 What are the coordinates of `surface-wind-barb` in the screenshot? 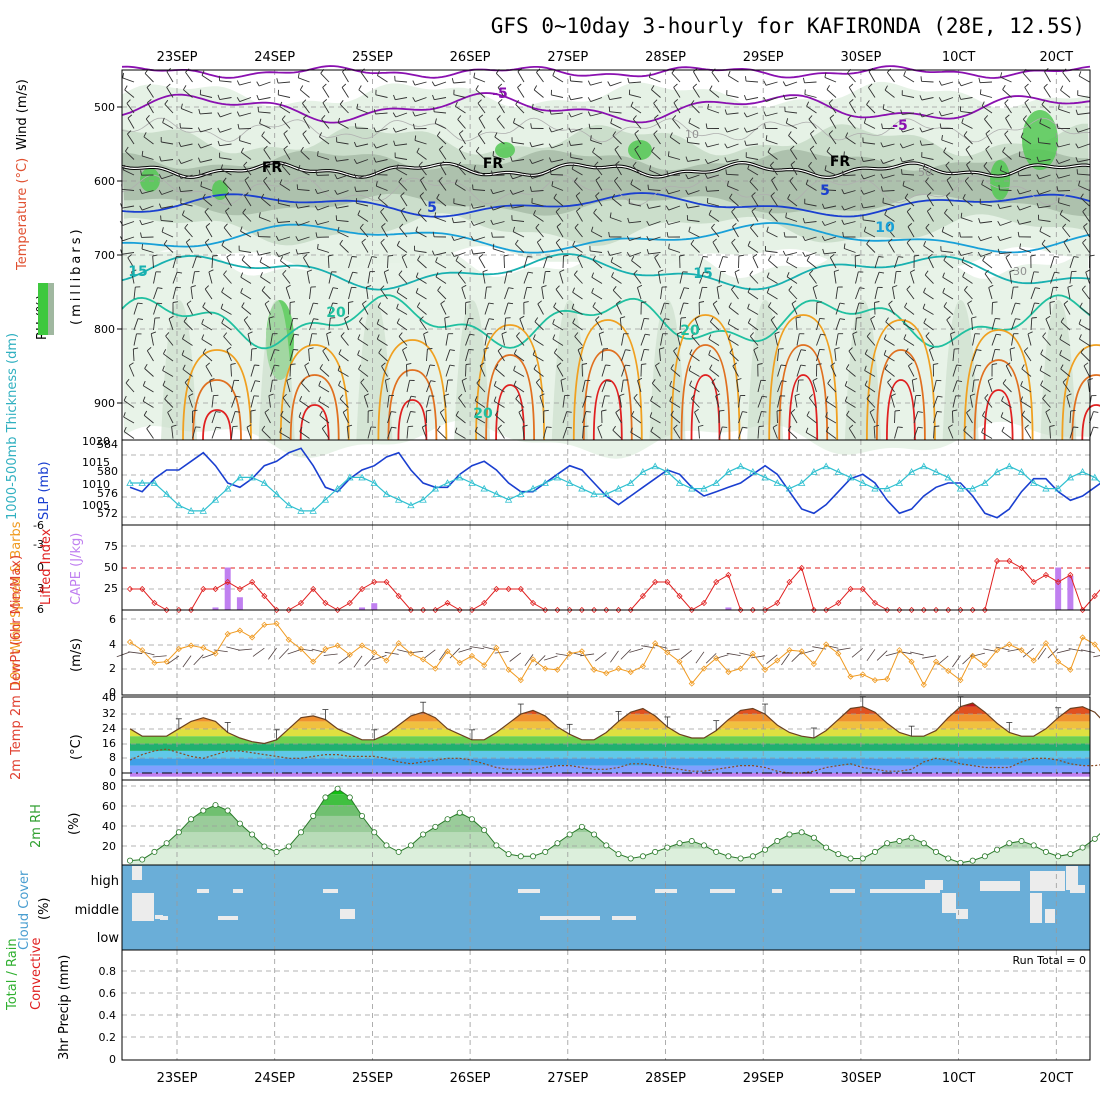 It's located at (477, 648).